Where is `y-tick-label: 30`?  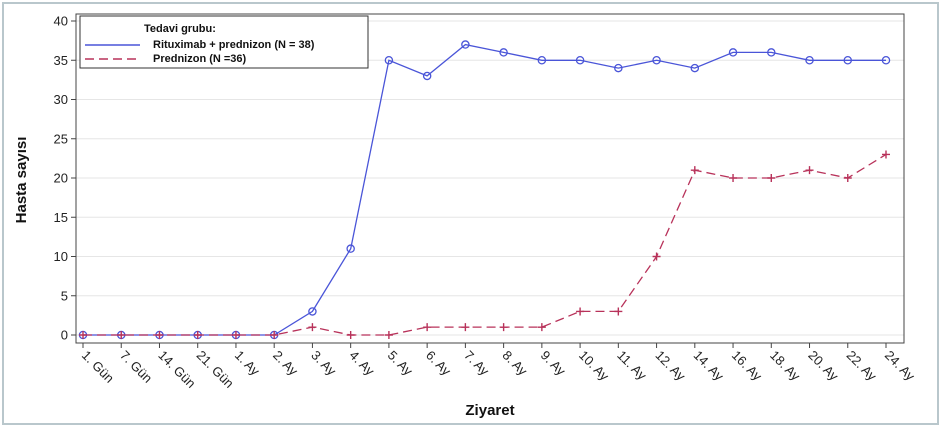
y-tick-label: 30 is located at coordinates (61, 99).